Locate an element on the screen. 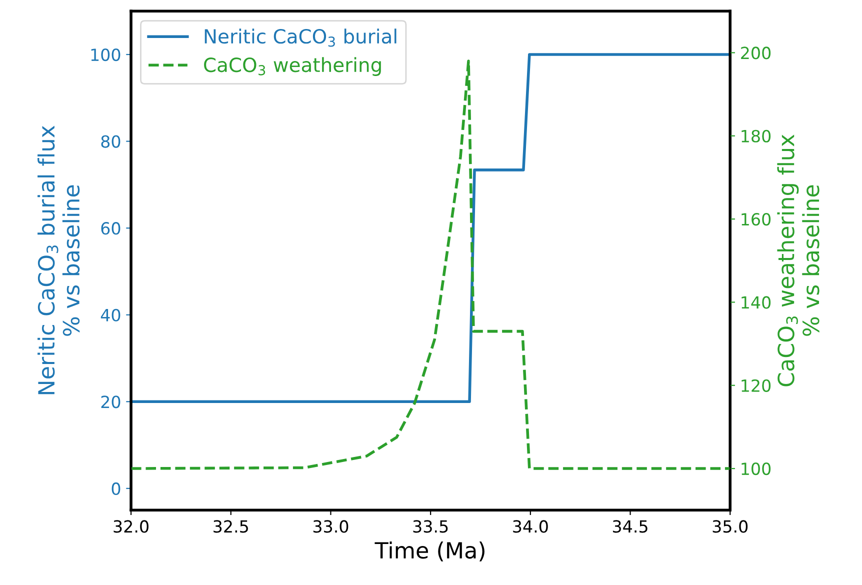  y2-tick-label: 140 is located at coordinates (756, 302).